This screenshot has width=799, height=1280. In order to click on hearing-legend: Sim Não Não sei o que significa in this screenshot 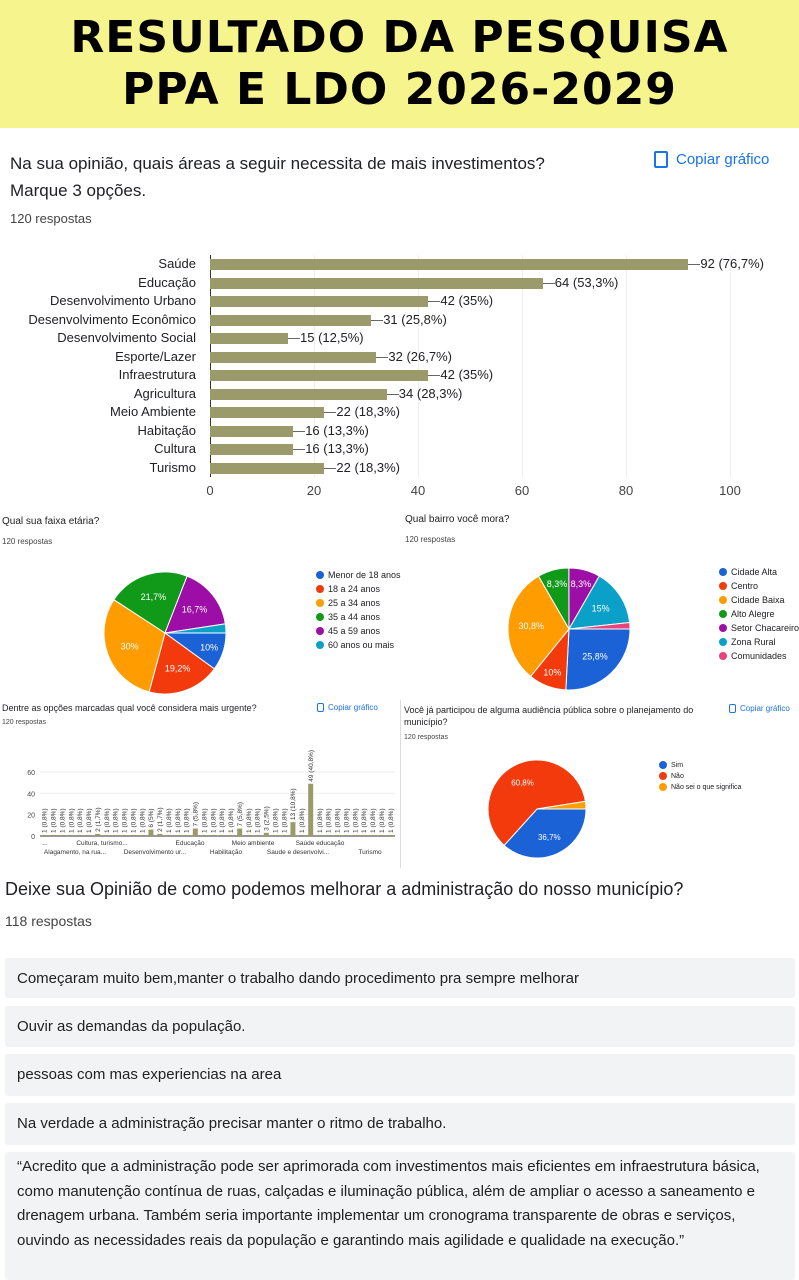, I will do `click(700, 777)`.